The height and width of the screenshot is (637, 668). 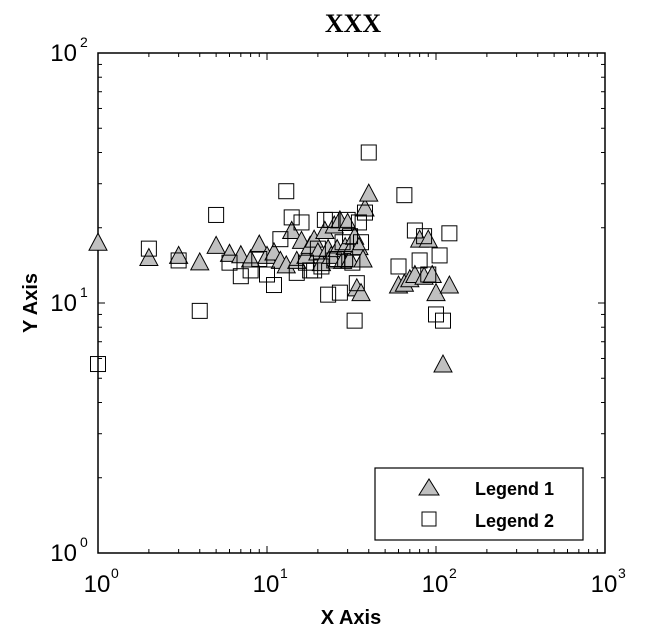 I want to click on triangle-marker-icon, so click(x=429, y=487).